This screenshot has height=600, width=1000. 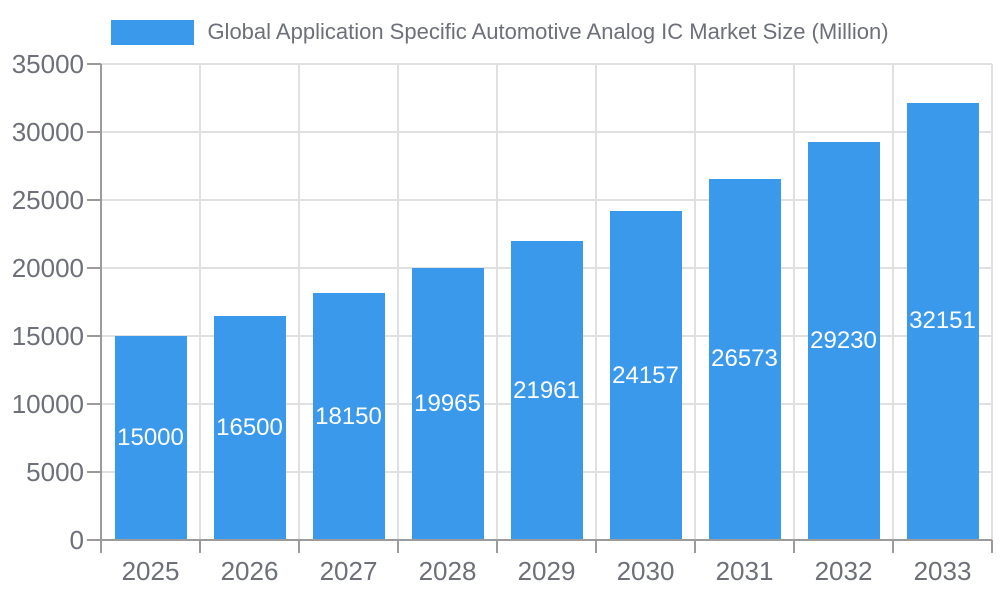 What do you see at coordinates (153, 32) in the screenshot?
I see `legend-swatch` at bounding box center [153, 32].